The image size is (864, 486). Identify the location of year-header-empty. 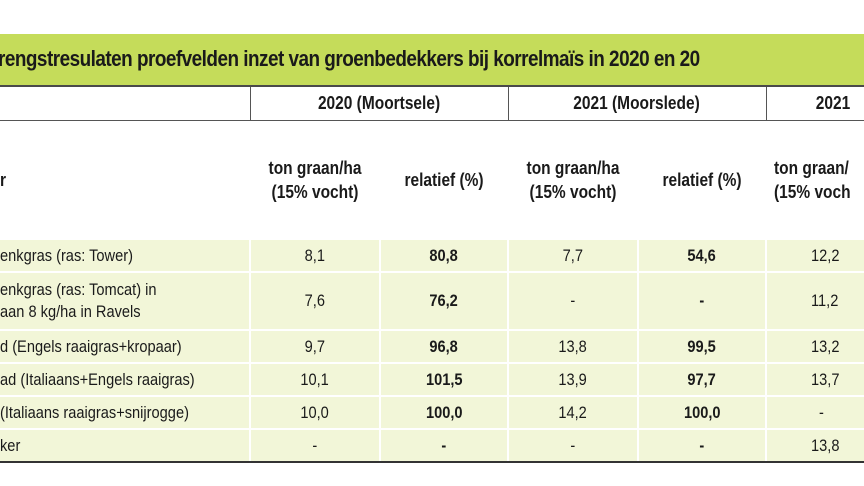
(125, 104).